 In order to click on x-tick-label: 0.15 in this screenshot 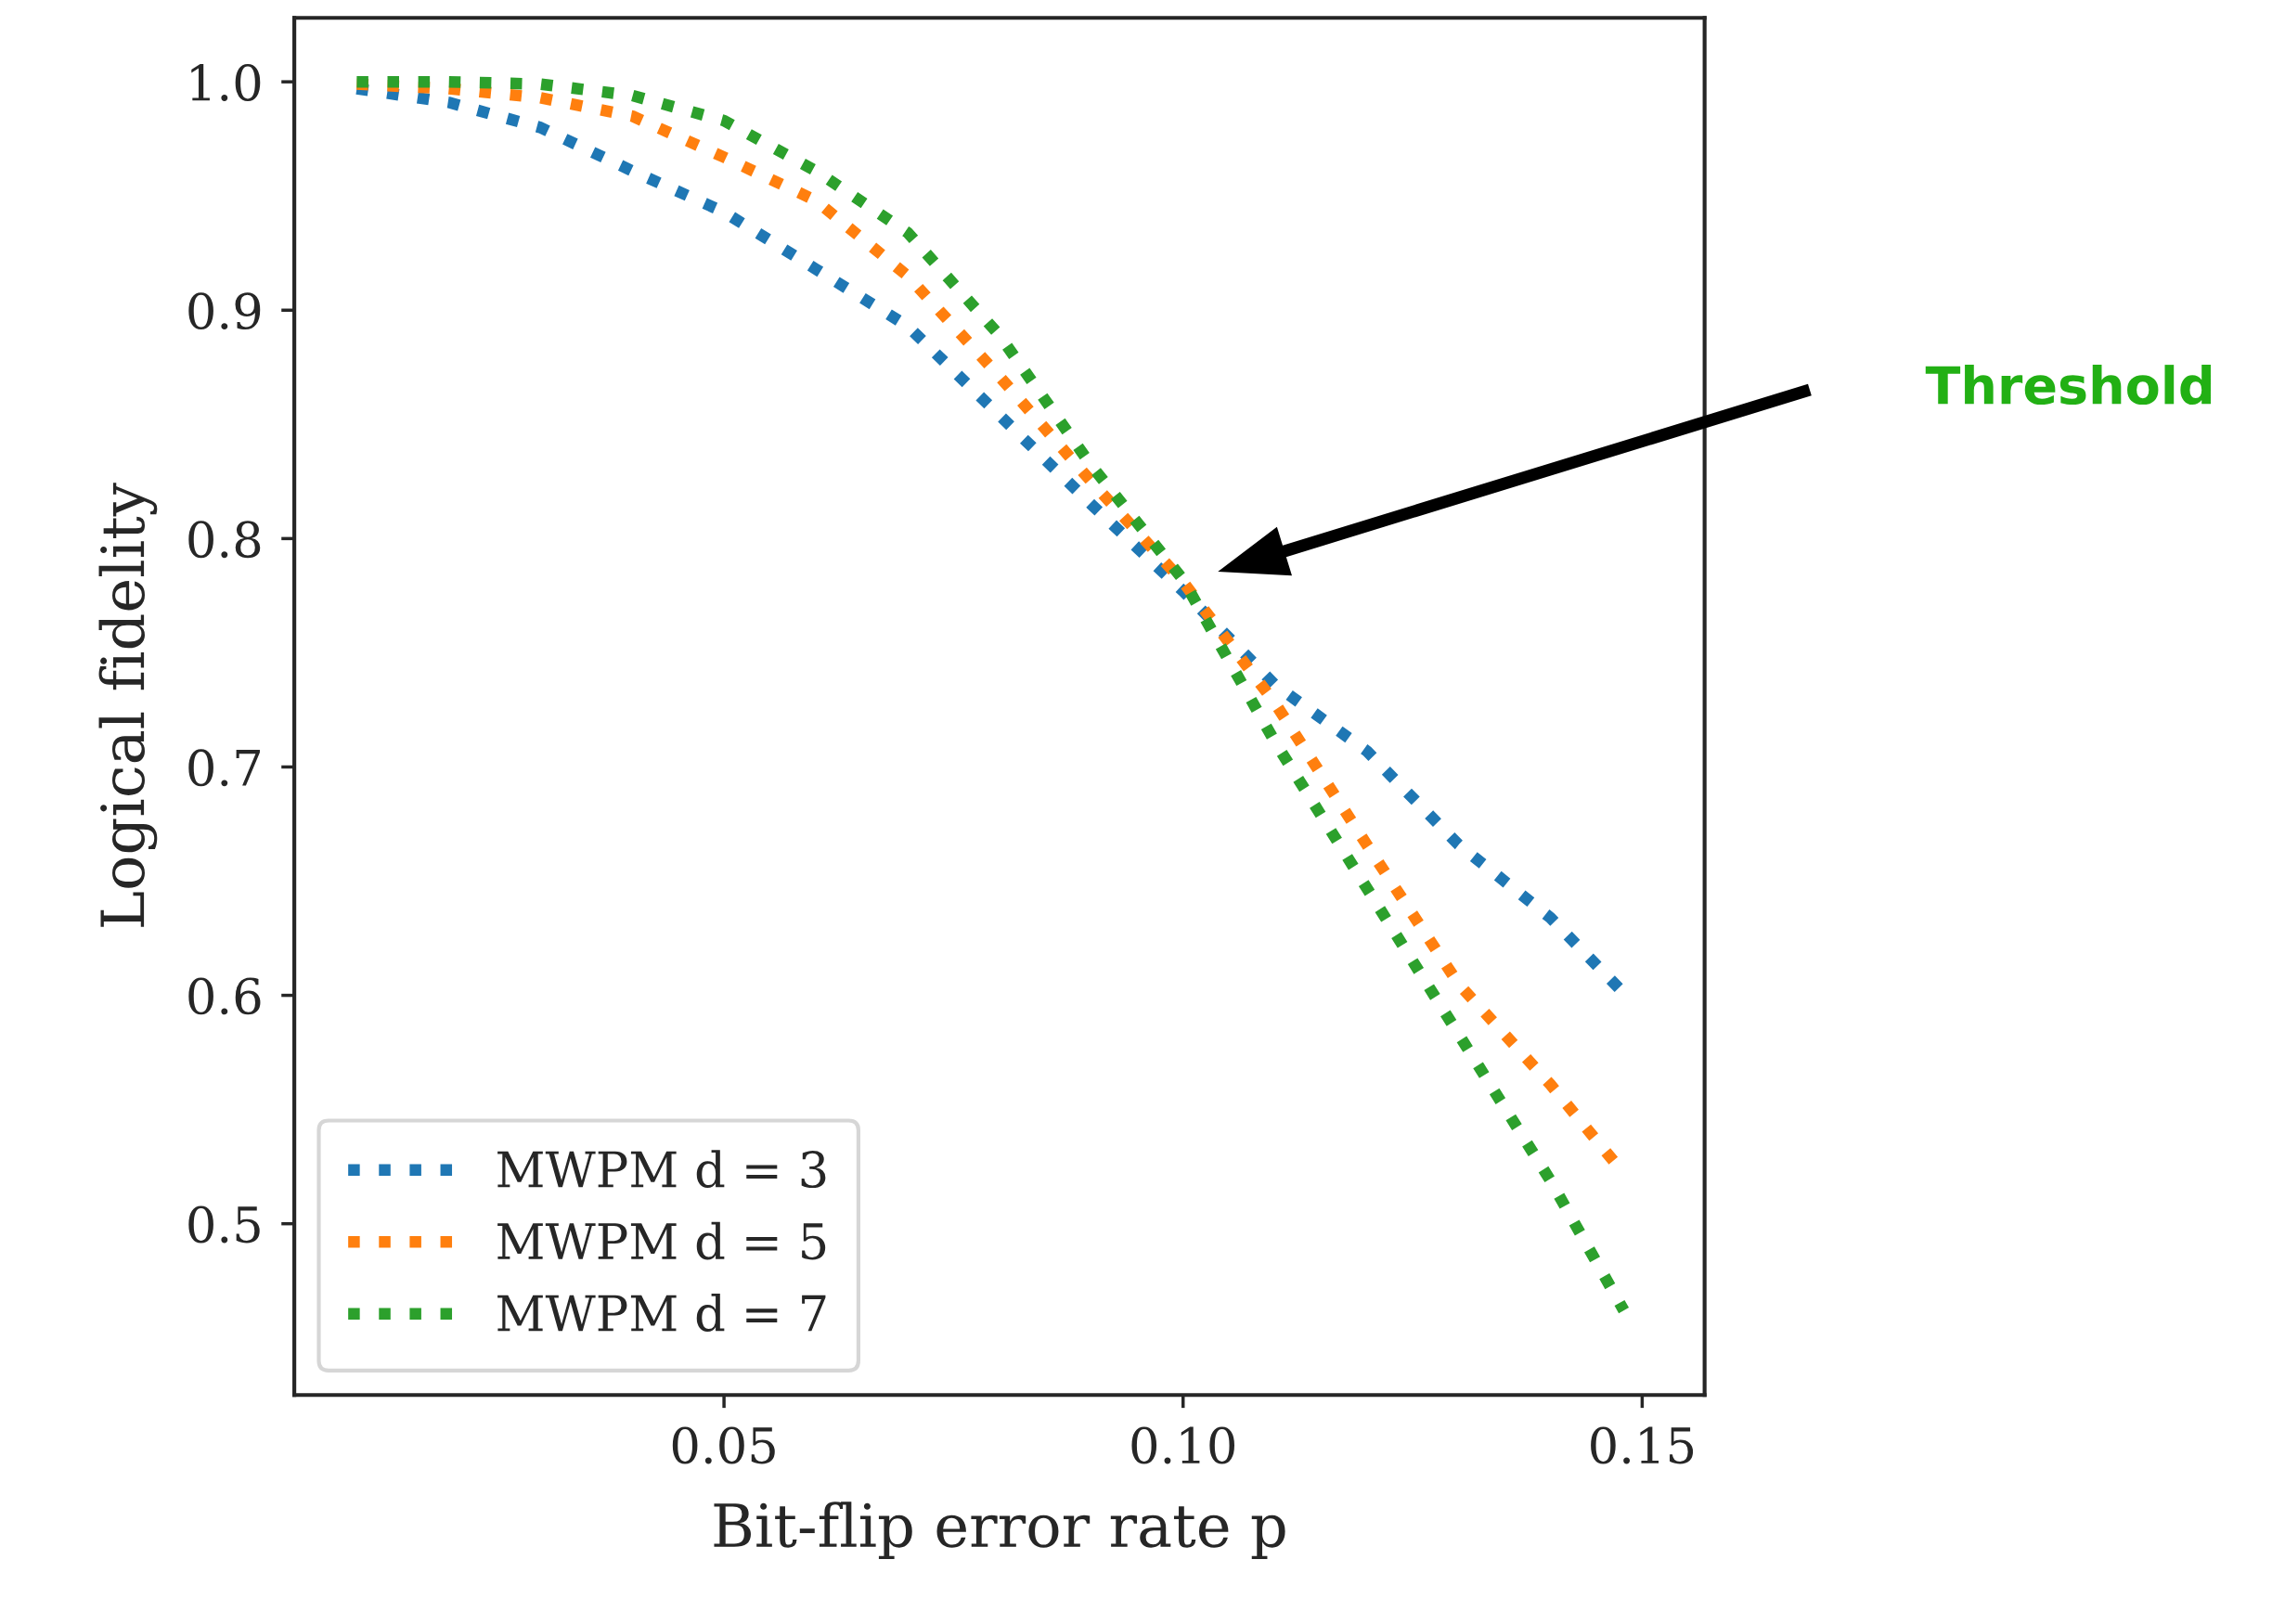, I will do `click(1642, 1445)`.